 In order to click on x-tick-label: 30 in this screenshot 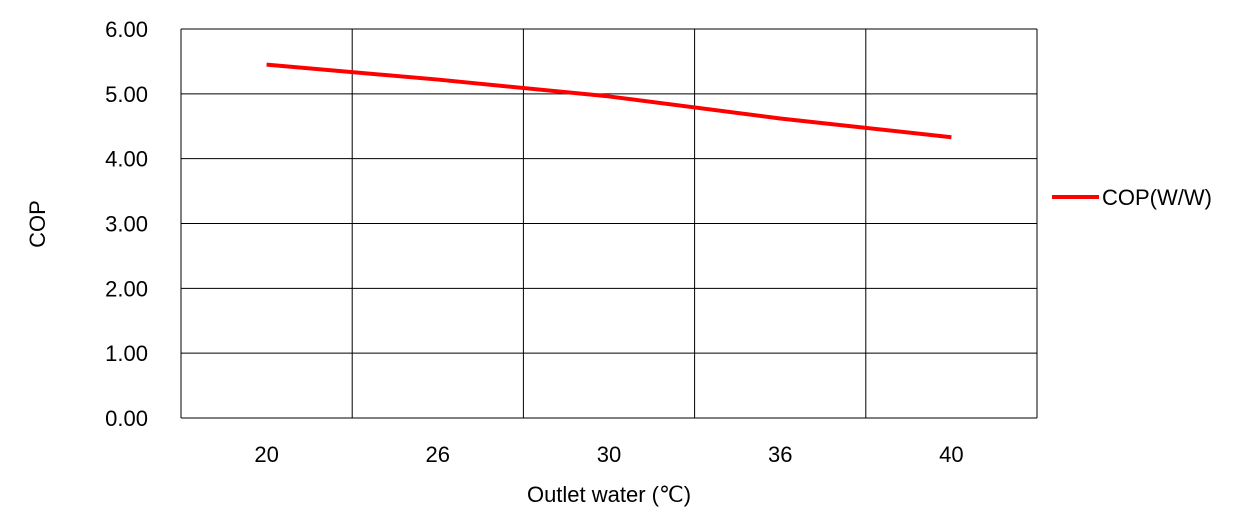, I will do `click(609, 454)`.